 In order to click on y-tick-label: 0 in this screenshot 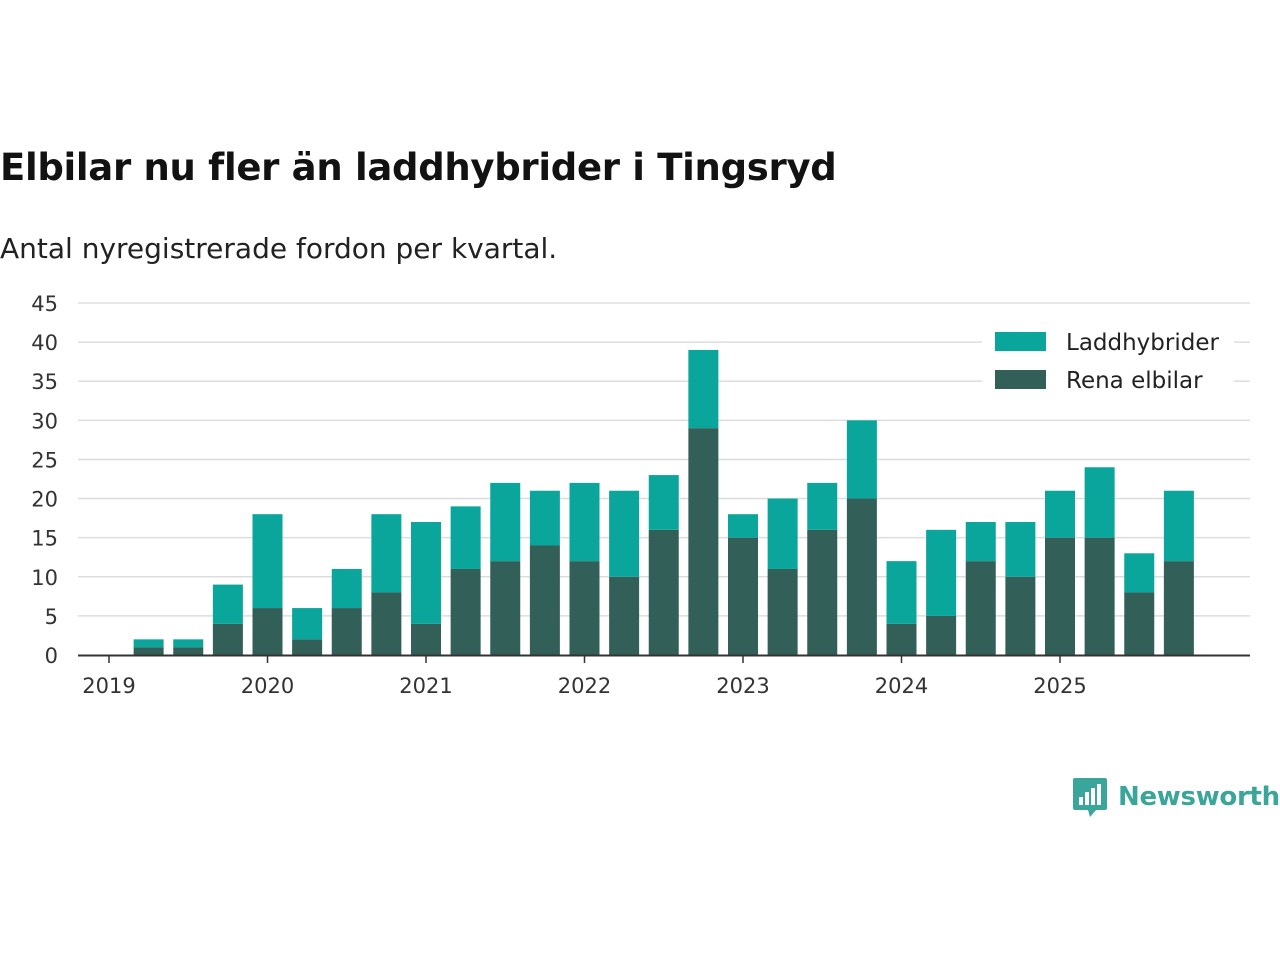, I will do `click(51, 656)`.